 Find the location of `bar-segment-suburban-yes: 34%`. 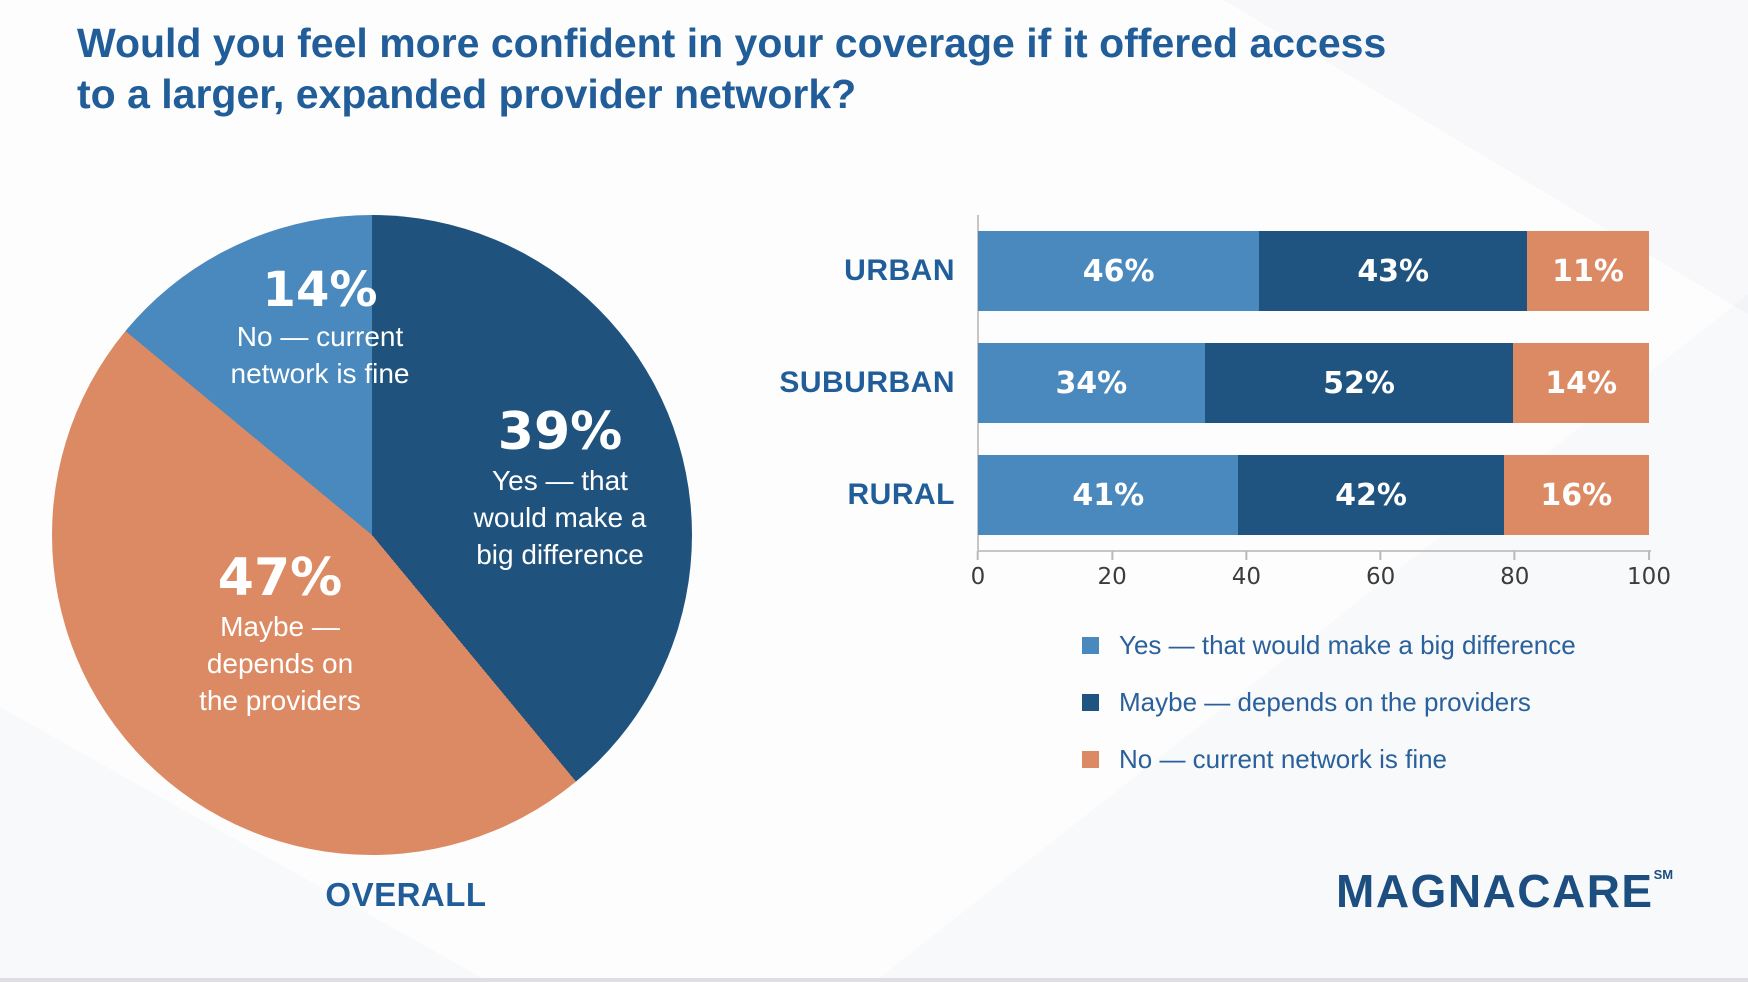

bar-segment-suburban-yes: 34% is located at coordinates (1091, 383).